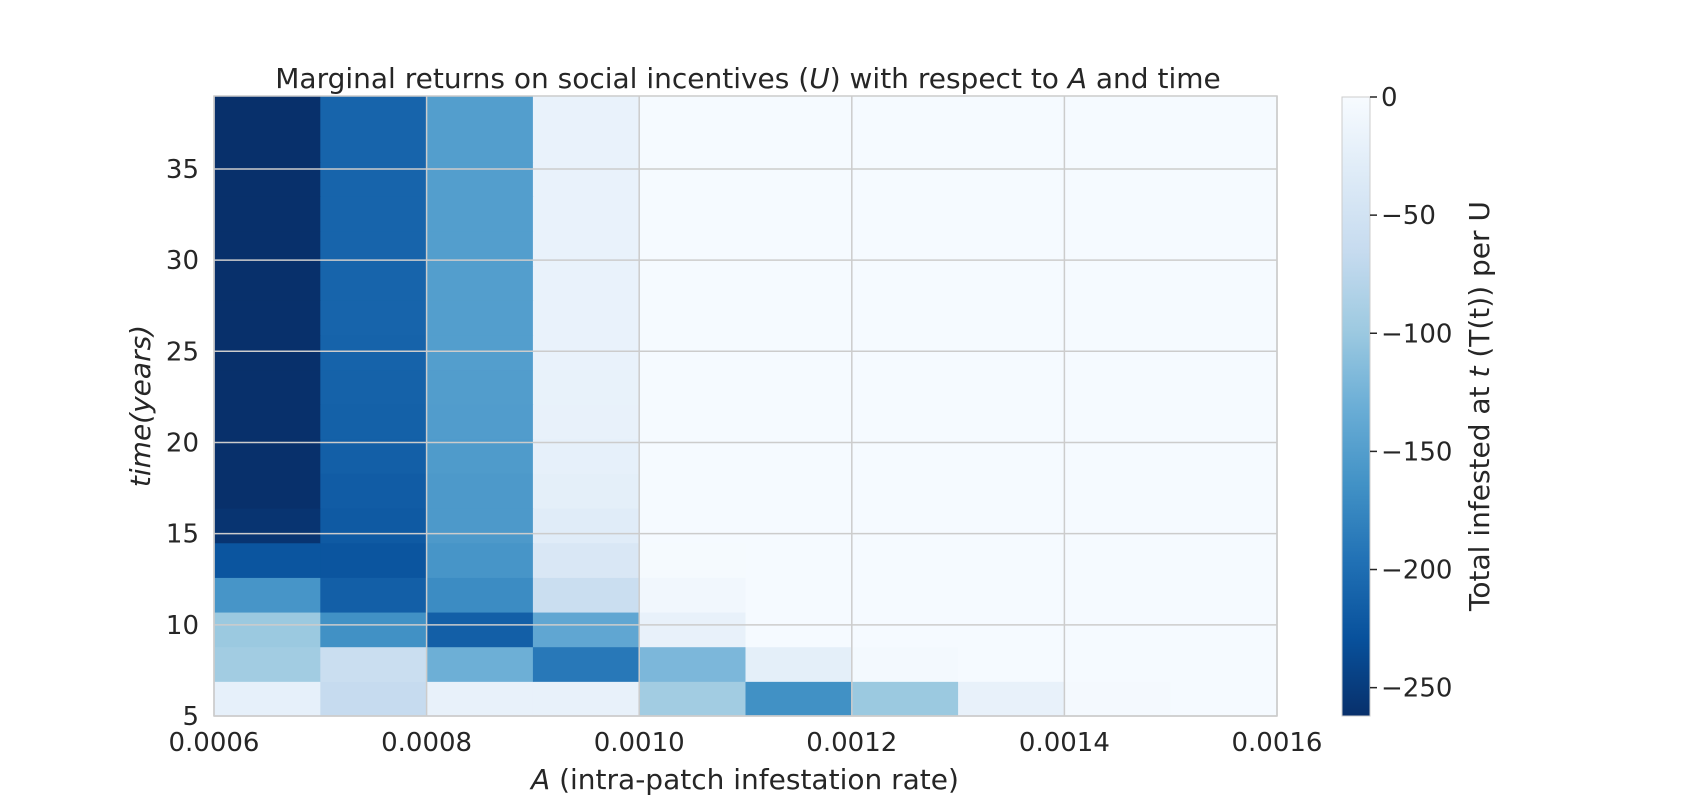 This screenshot has height=800, width=1700. I want to click on y-tick-labels: 5 10 15 20 25 30 35, so click(182, 443).